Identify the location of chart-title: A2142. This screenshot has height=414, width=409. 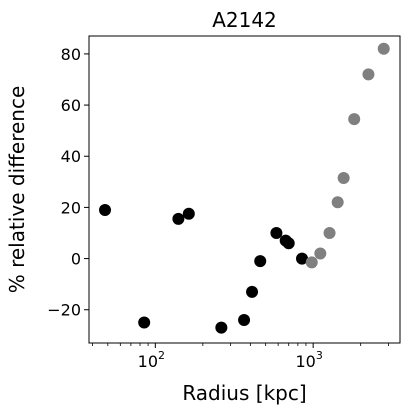
(244, 20).